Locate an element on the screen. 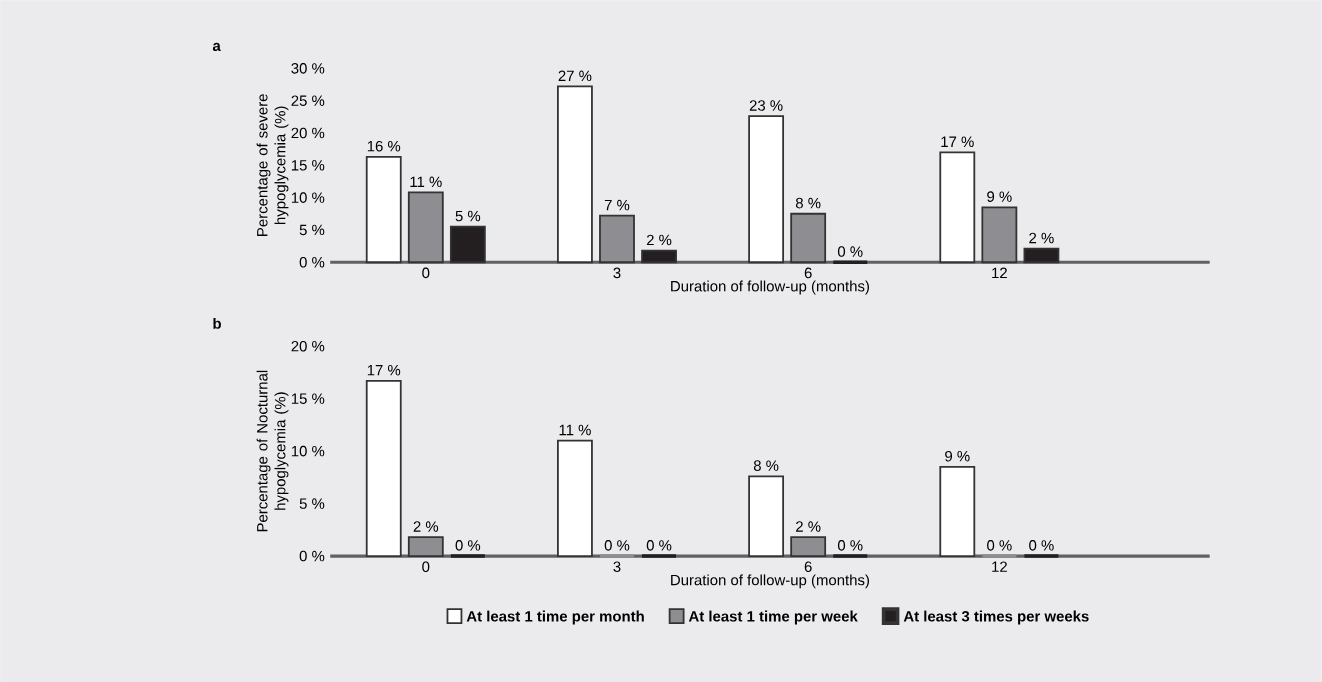  y-axis-title: Percentage of Nocturnal hypoglycemia (%) is located at coordinates (272, 451).